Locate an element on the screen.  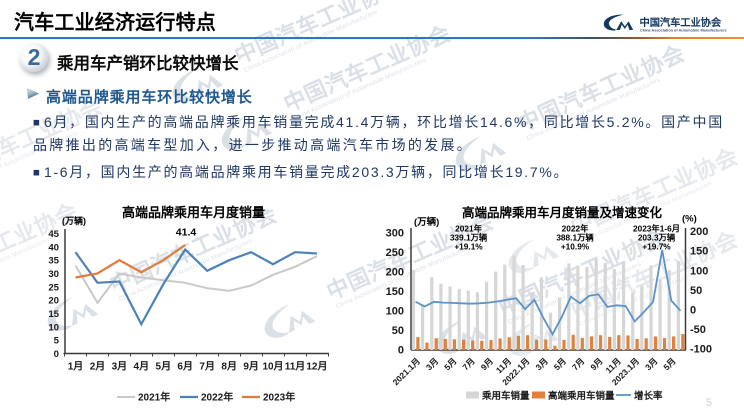
svg-text: 8月 is located at coordinates (229, 367).